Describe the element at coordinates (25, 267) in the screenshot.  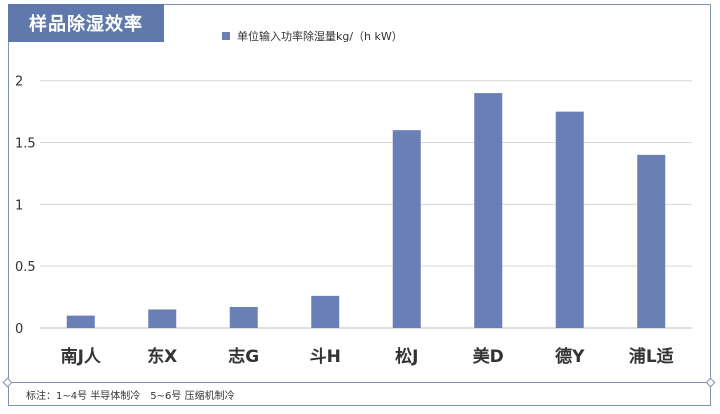
I see `y-tick-label: 0.5` at that location.